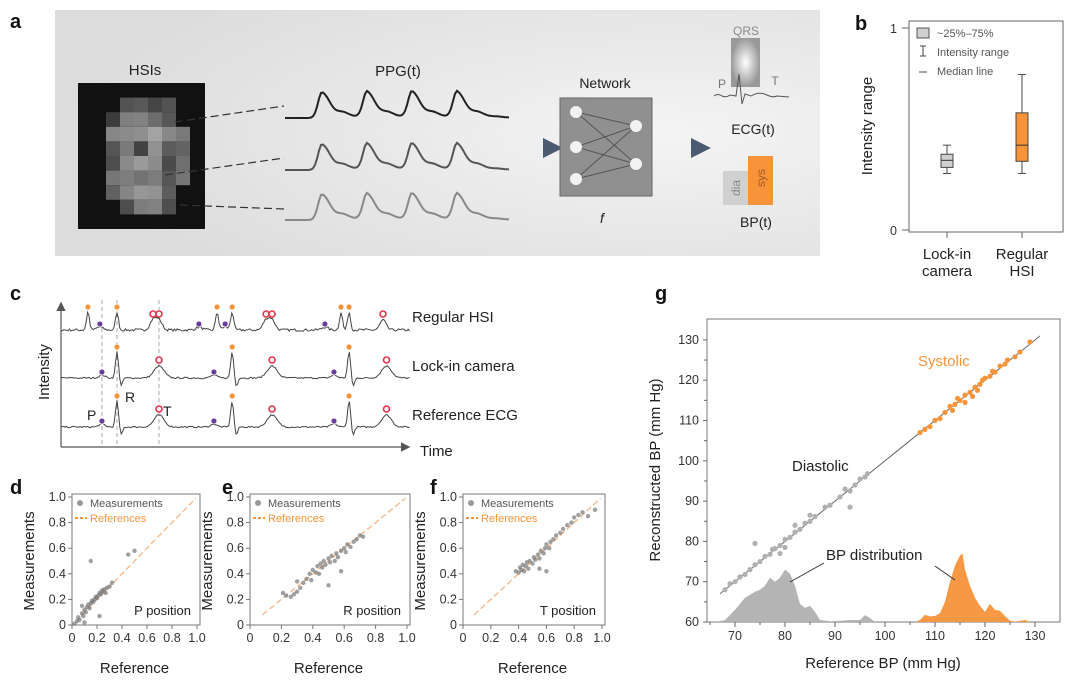 The image size is (1080, 689). Describe the element at coordinates (661, 294) in the screenshot. I see `panel-label-g: g` at that location.